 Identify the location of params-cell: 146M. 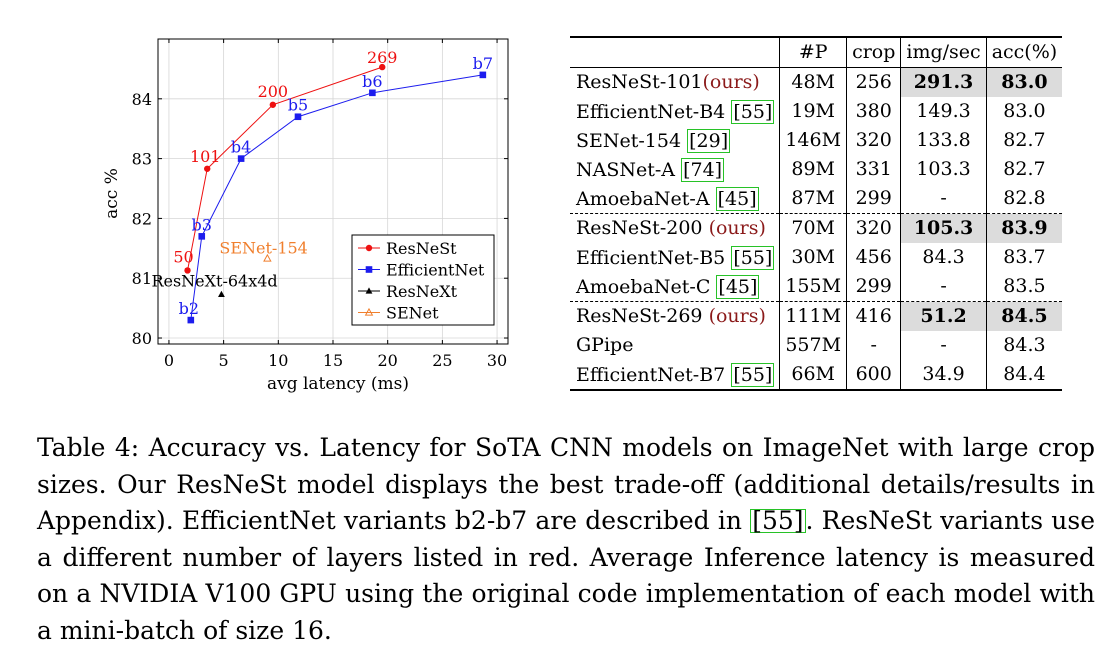
(813, 140).